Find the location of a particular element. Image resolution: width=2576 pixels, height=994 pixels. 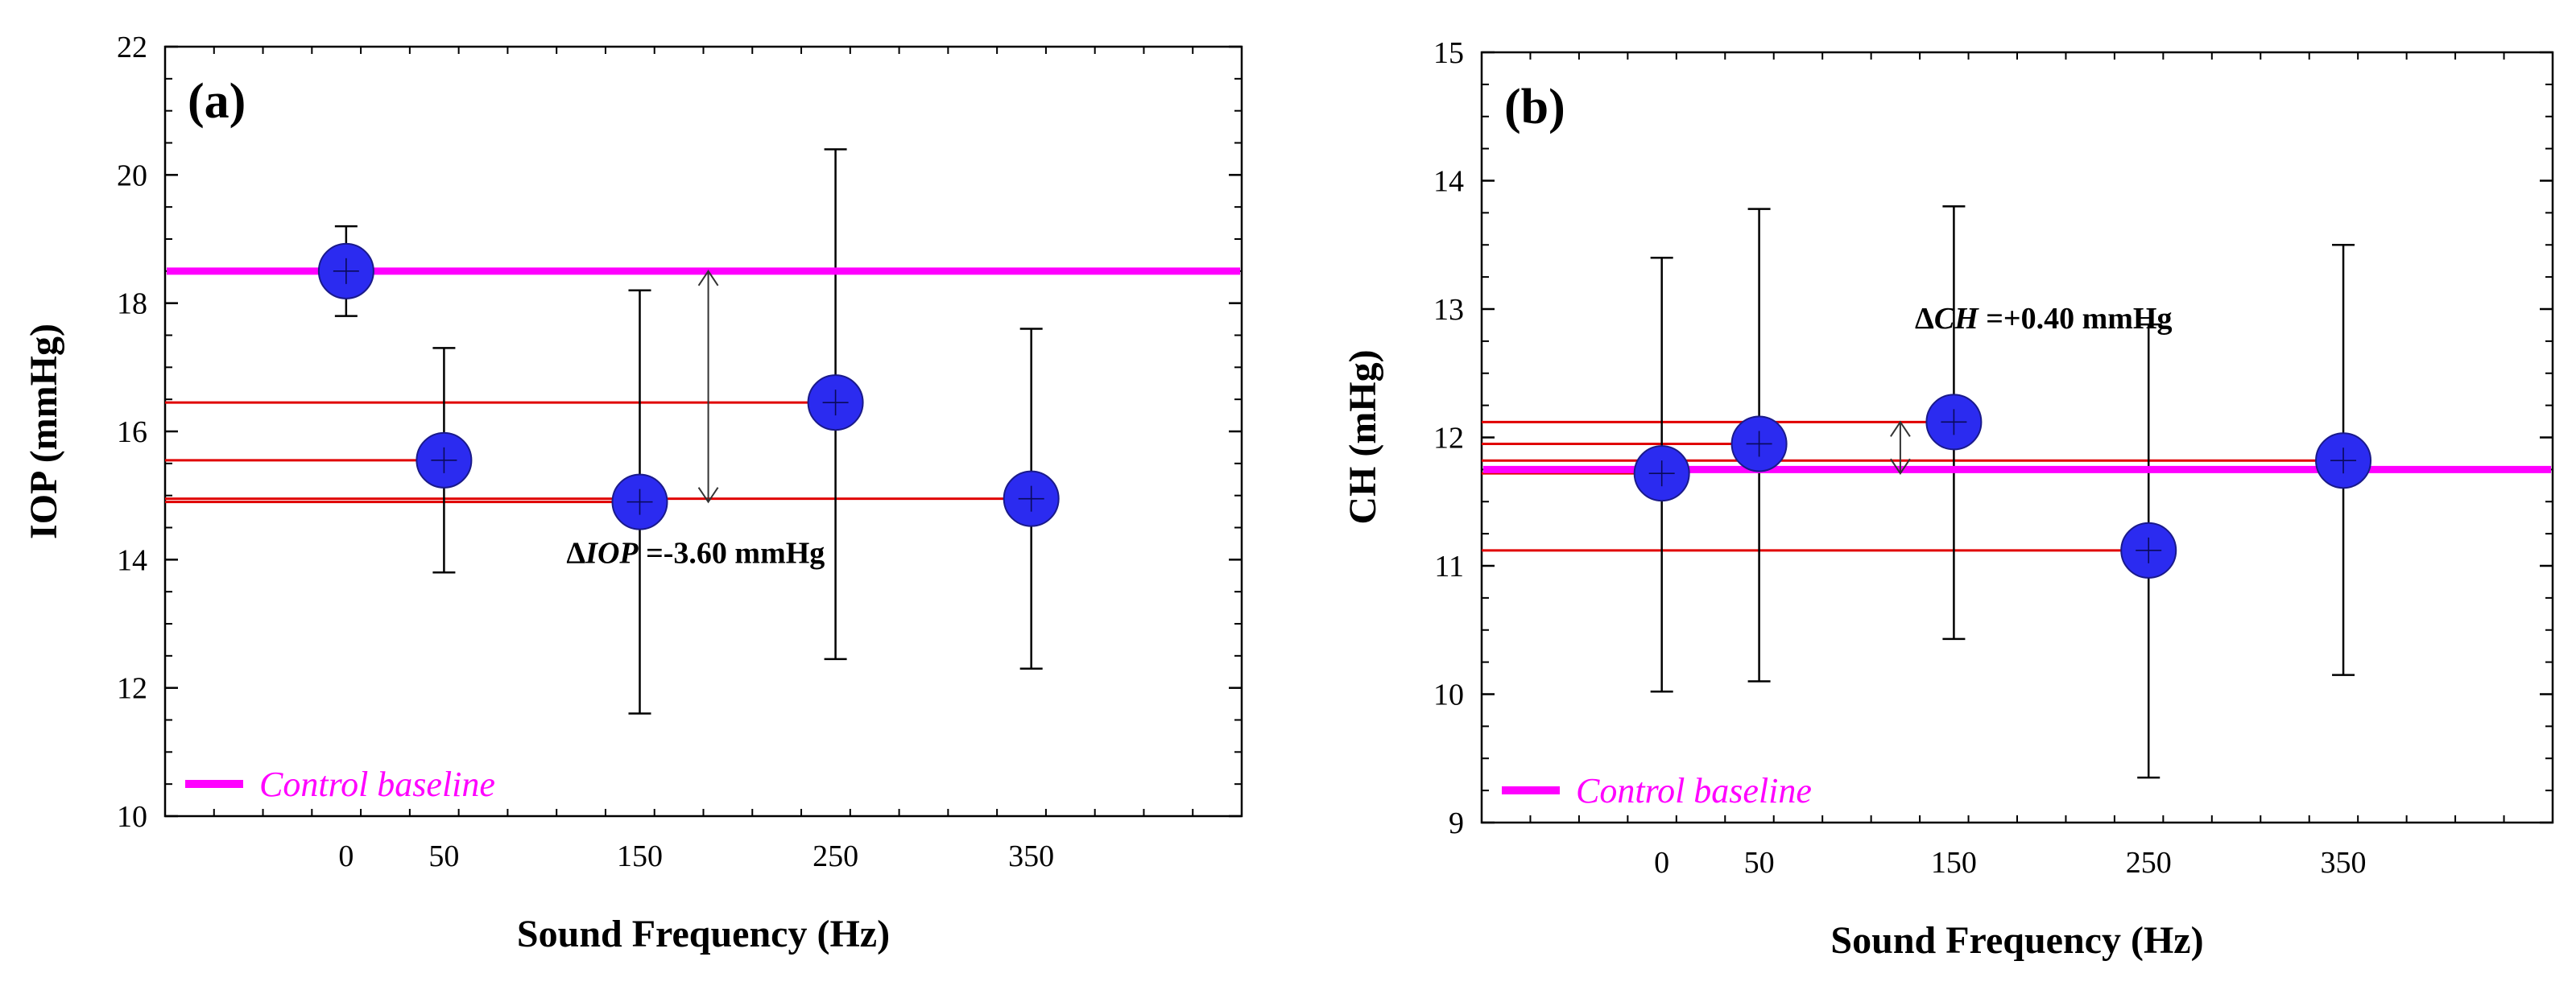

y-tick-label: 22 is located at coordinates (132, 47).